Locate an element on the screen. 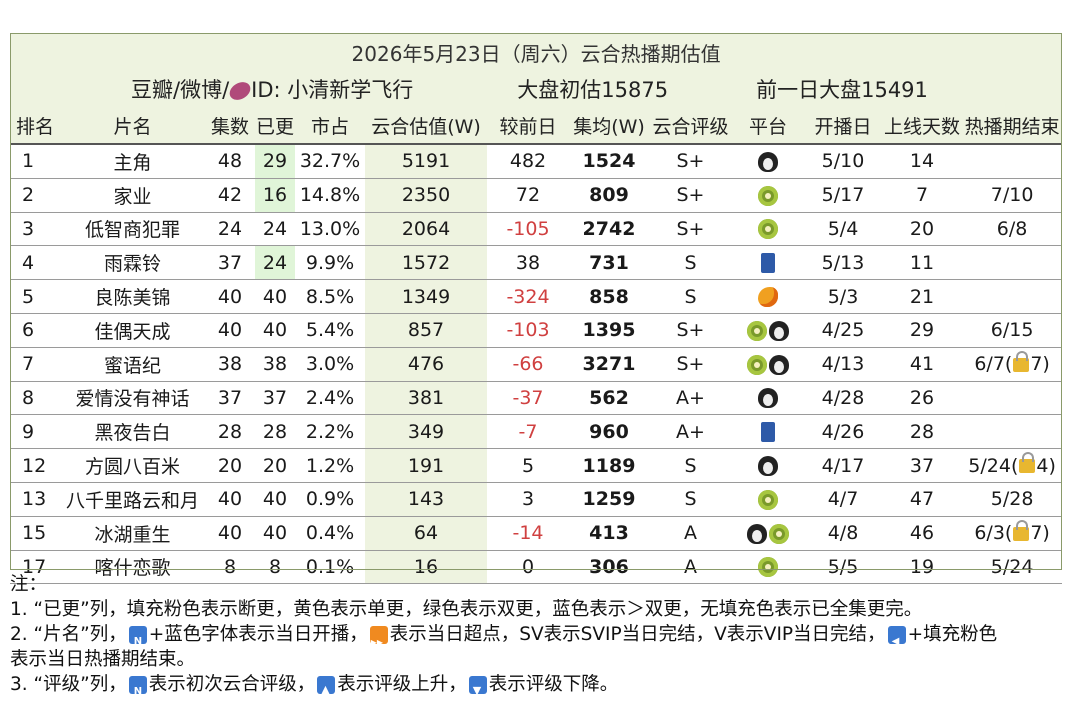  share-cell: 2.2% is located at coordinates (330, 432).